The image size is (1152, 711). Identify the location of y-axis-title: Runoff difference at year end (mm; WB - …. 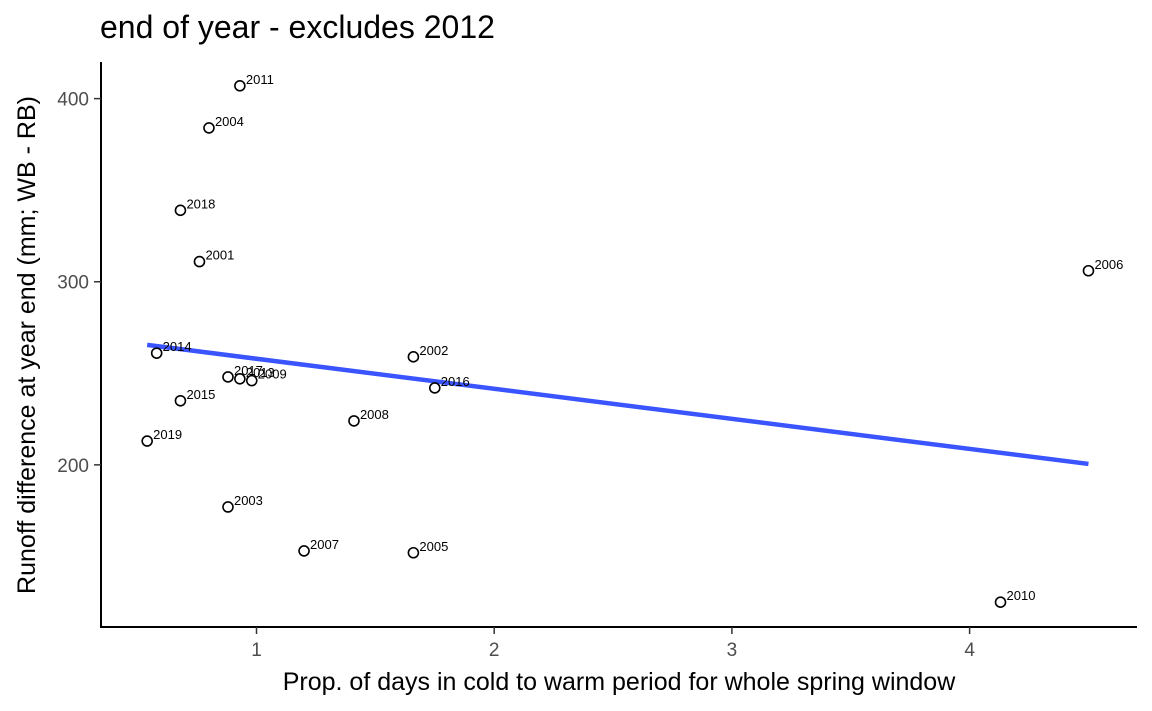
(27, 345).